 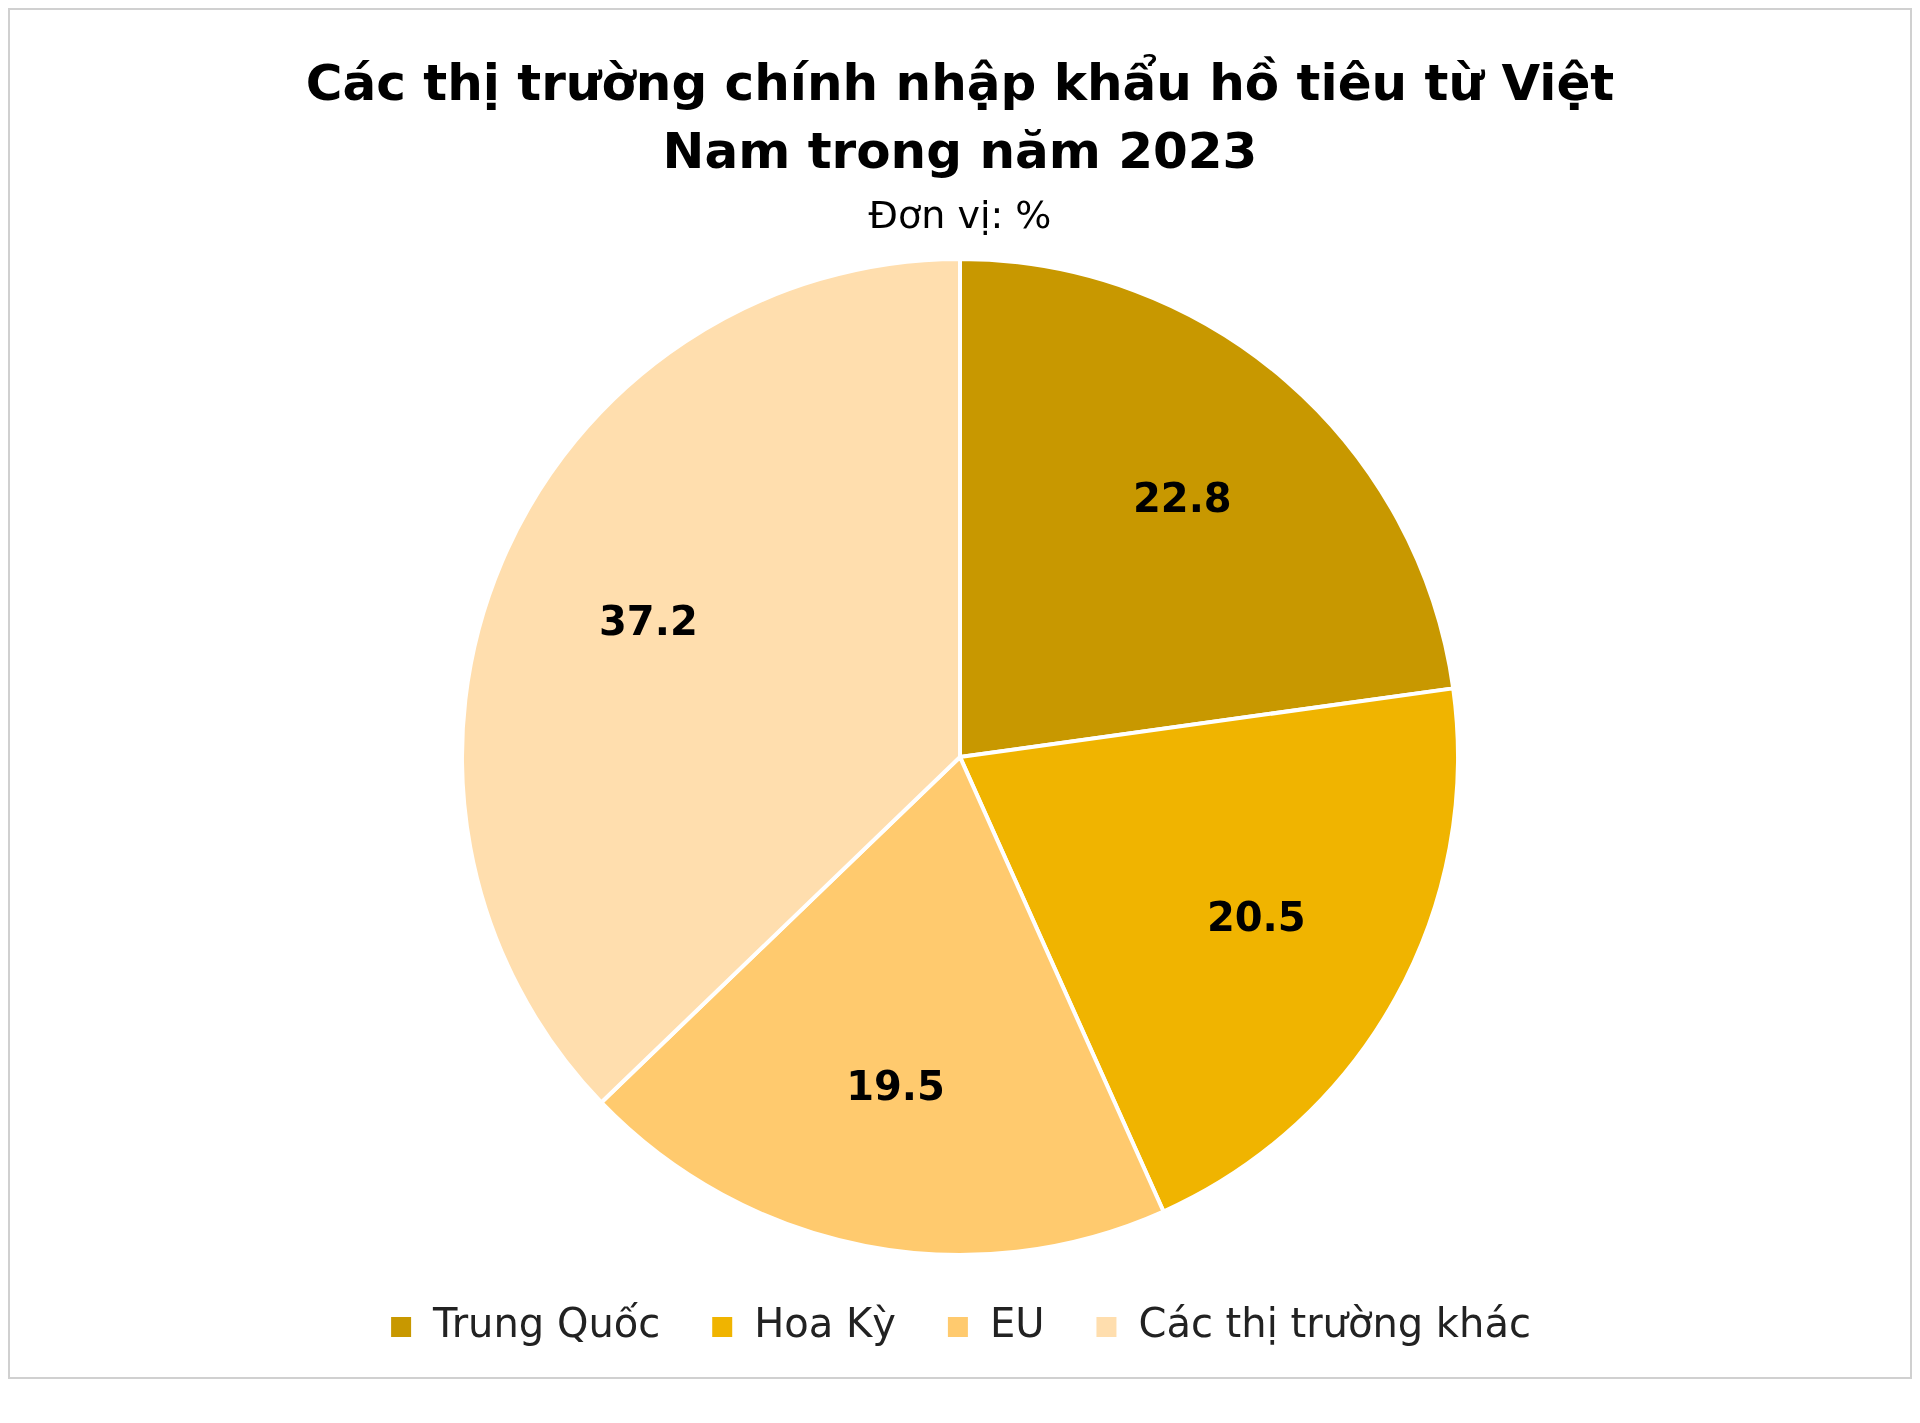 I want to click on data-label: 37.2, so click(x=648, y=620).